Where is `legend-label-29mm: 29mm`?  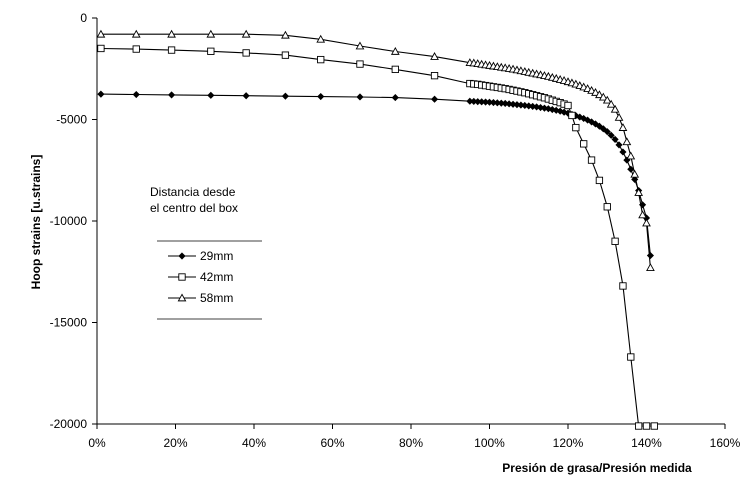 legend-label-29mm: 29mm is located at coordinates (216, 256).